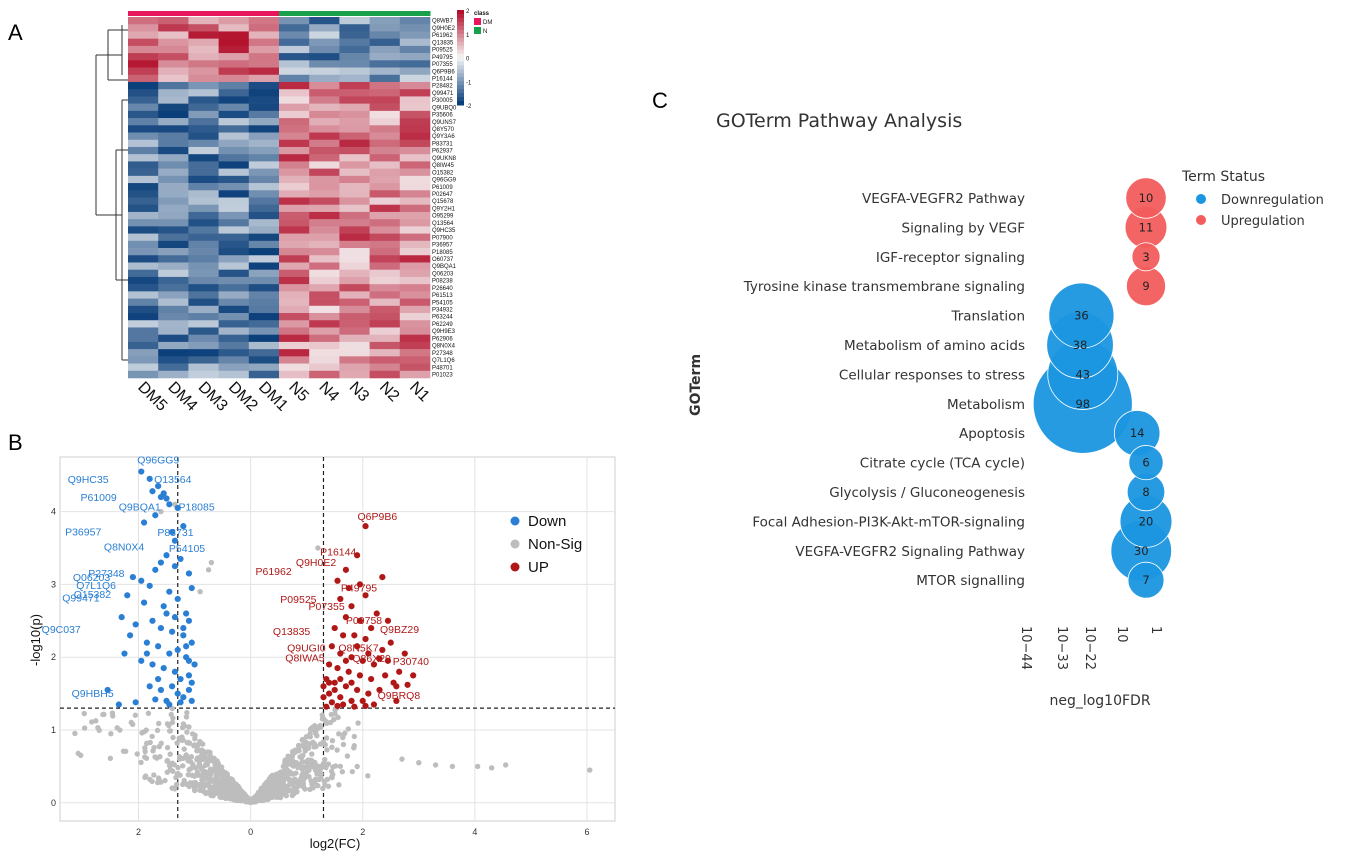  Describe the element at coordinates (1155, 630) in the screenshot. I see `go-x-tick: 1` at that location.